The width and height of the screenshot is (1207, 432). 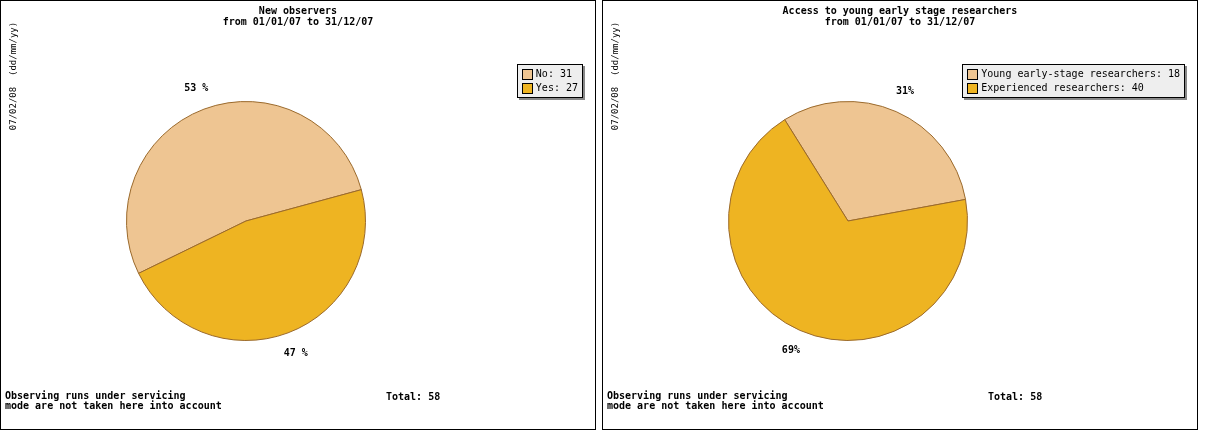 I want to click on legend-label: No: 31, so click(x=553, y=74).